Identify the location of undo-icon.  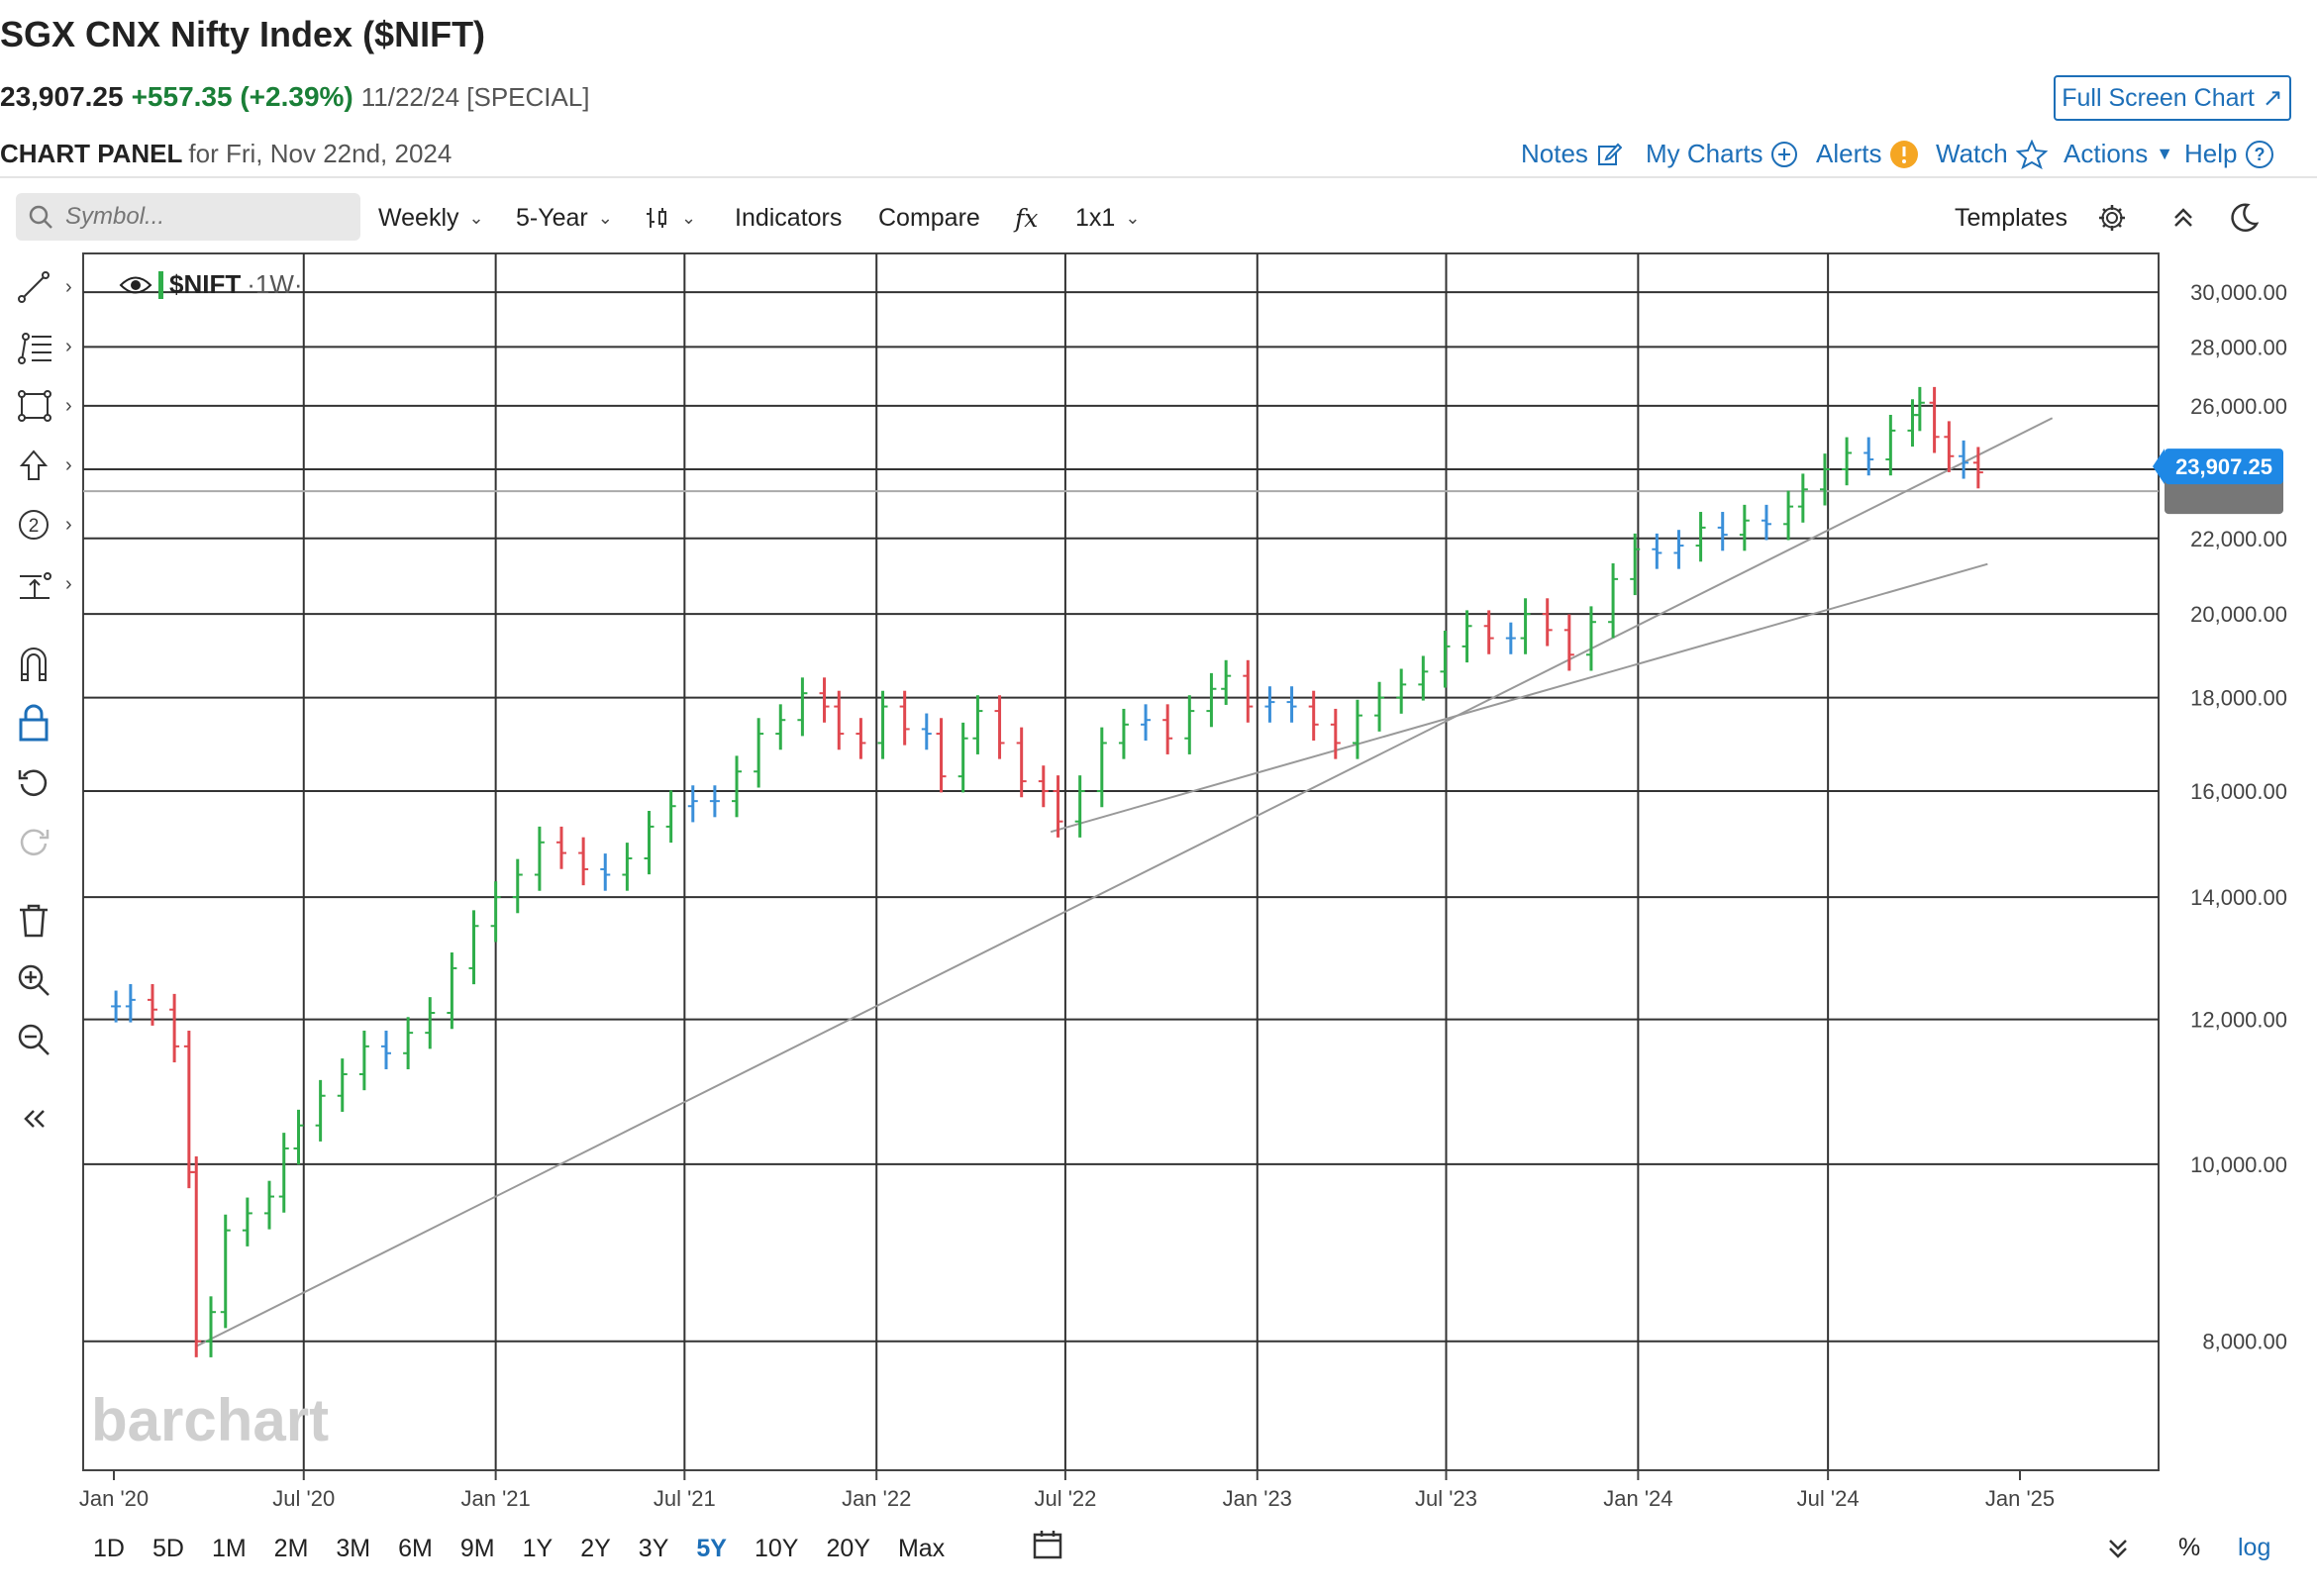
(33, 782).